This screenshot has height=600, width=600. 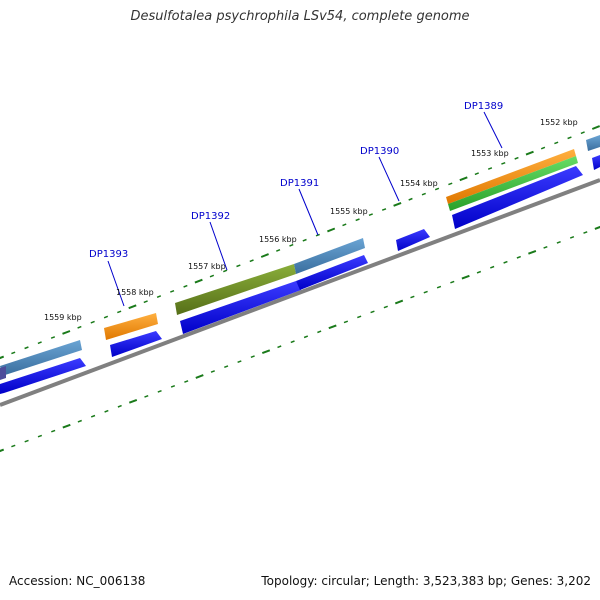 I want to click on cds-left, so click(x=43, y=376).